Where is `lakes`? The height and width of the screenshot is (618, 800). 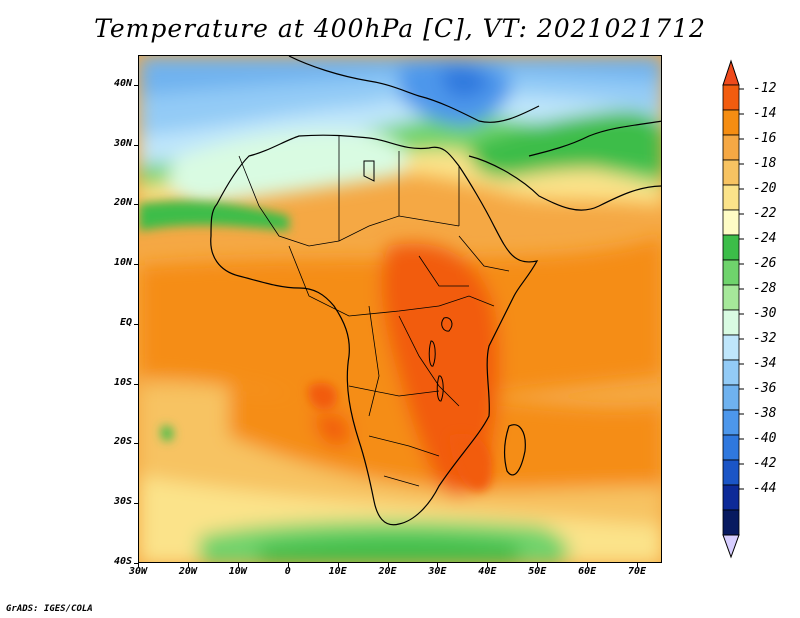 lakes is located at coordinates (408, 281).